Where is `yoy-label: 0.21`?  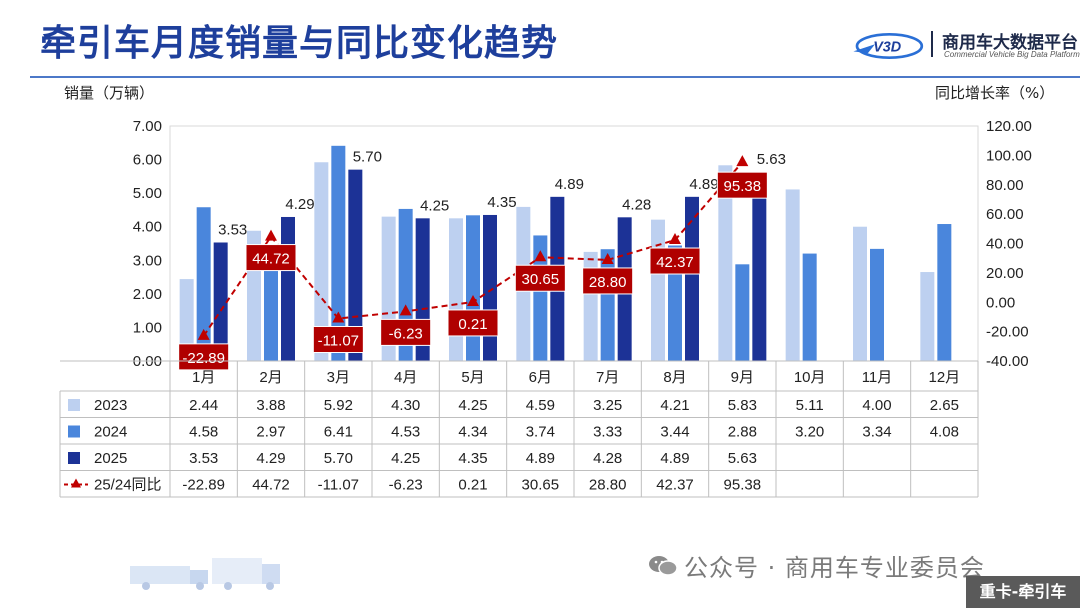 yoy-label: 0.21 is located at coordinates (472, 324).